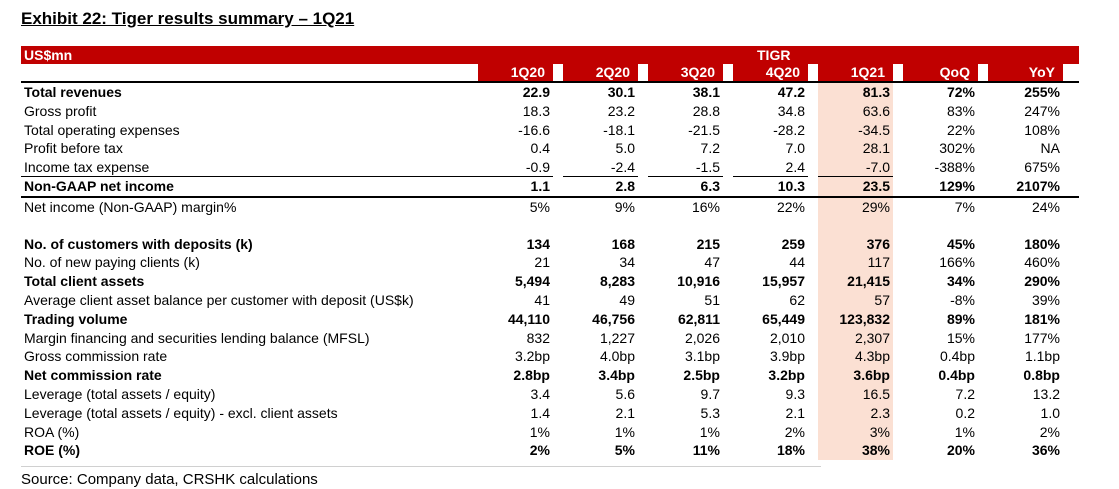  I want to click on cell-1q21: -7.0, so click(855, 167).